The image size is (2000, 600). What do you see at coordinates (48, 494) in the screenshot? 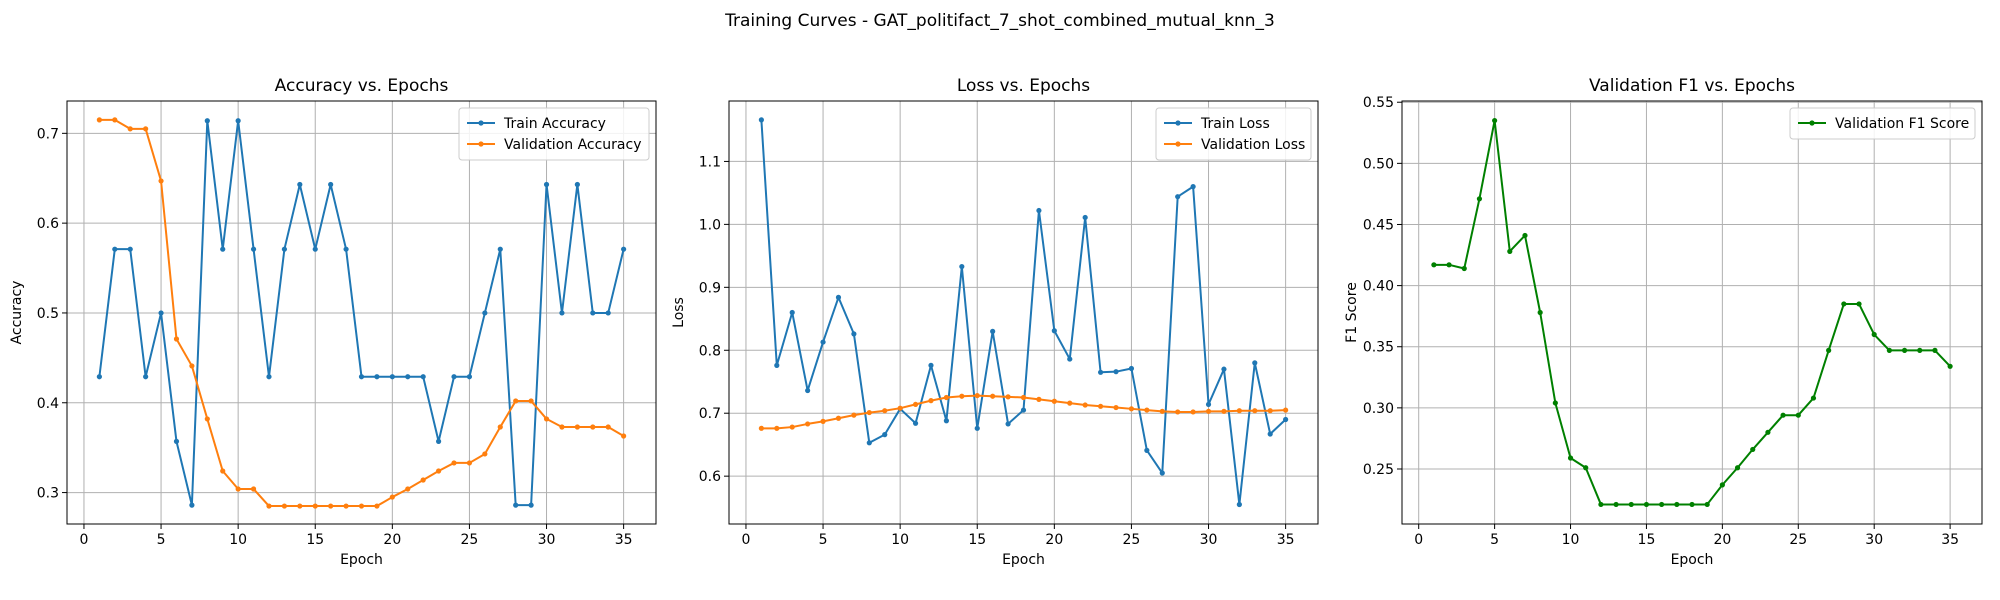
I see `y-tick-label: 0.3` at bounding box center [48, 494].